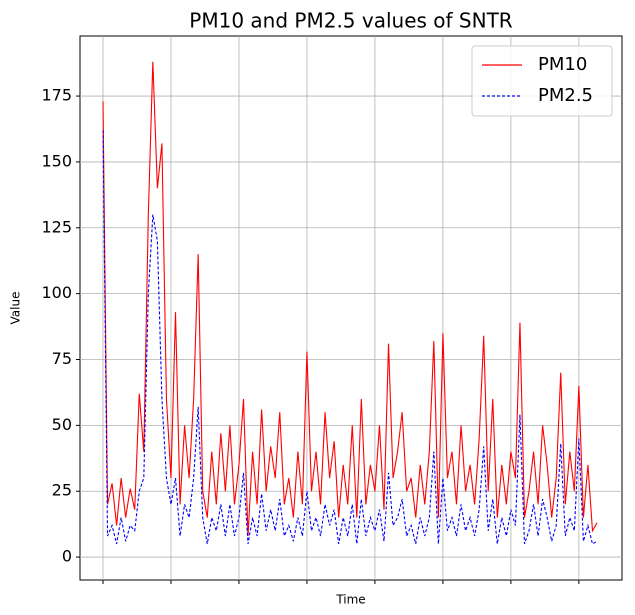 This screenshot has width=635, height=615. What do you see at coordinates (350, 600) in the screenshot?
I see `x-axis-label: Time` at bounding box center [350, 600].